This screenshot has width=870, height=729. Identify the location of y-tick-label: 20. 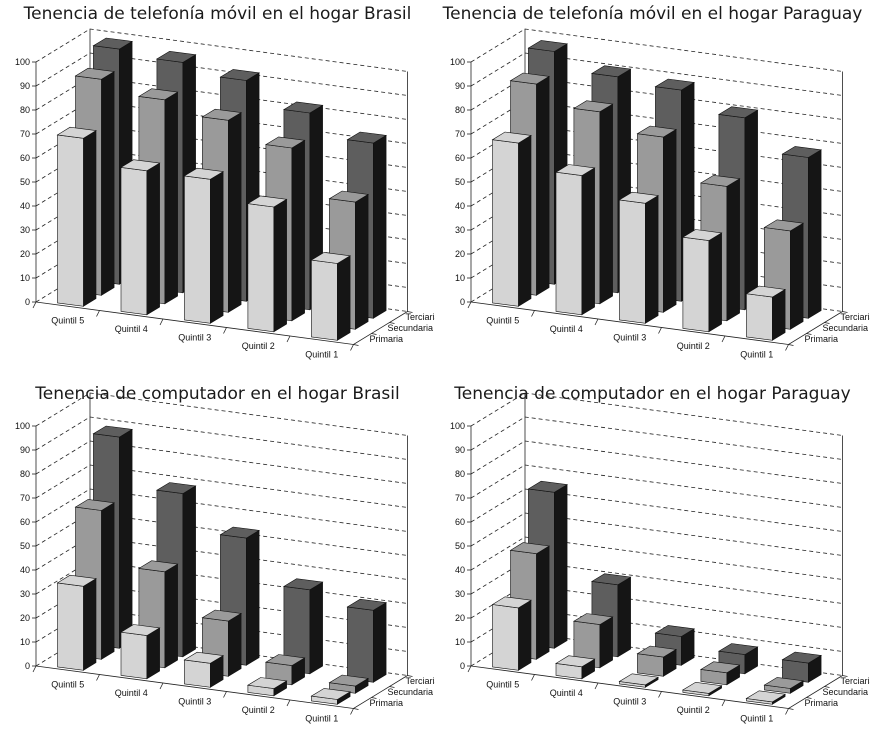
(460, 254).